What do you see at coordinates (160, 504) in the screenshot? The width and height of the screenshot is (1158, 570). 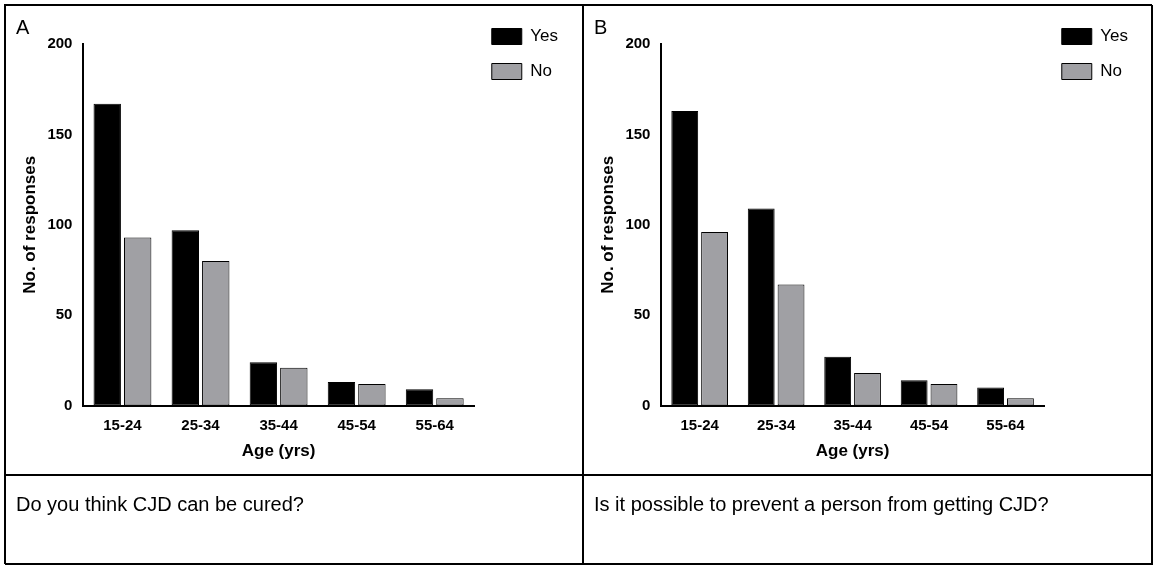 I see `text: Do you think CJD can be cured?` at bounding box center [160, 504].